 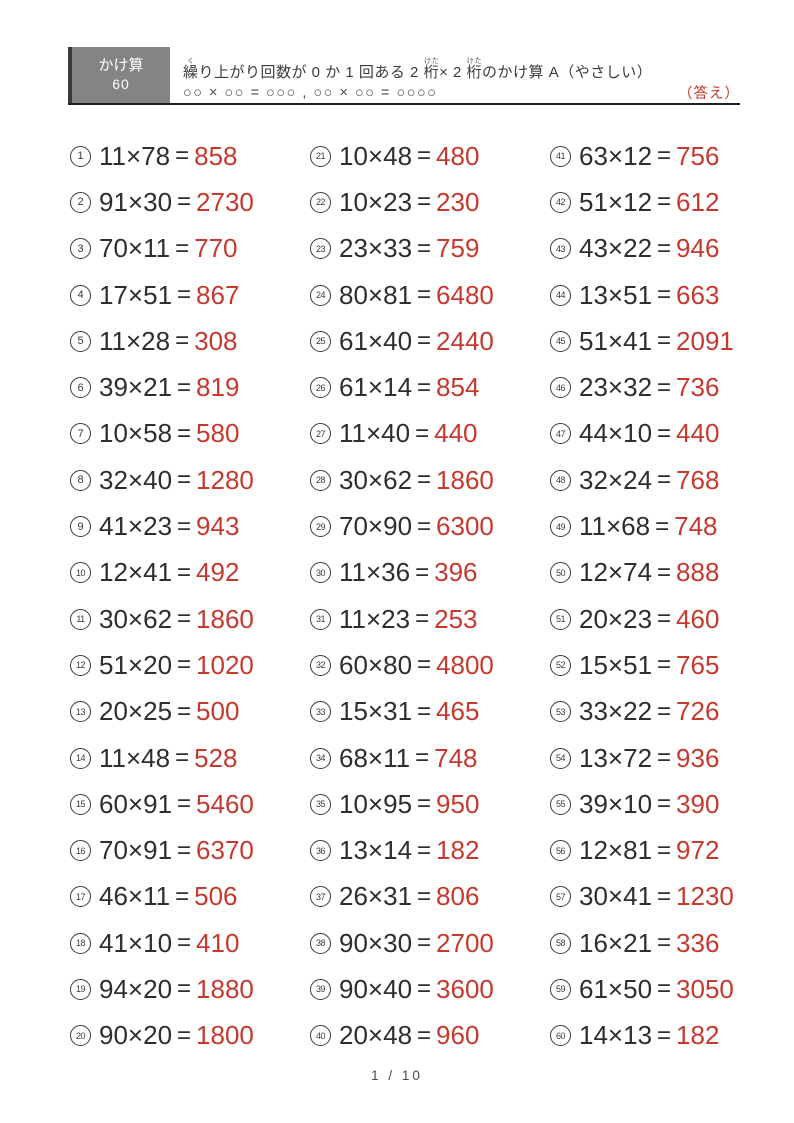 I want to click on problem-expression: 46×11, so click(x=135, y=896).